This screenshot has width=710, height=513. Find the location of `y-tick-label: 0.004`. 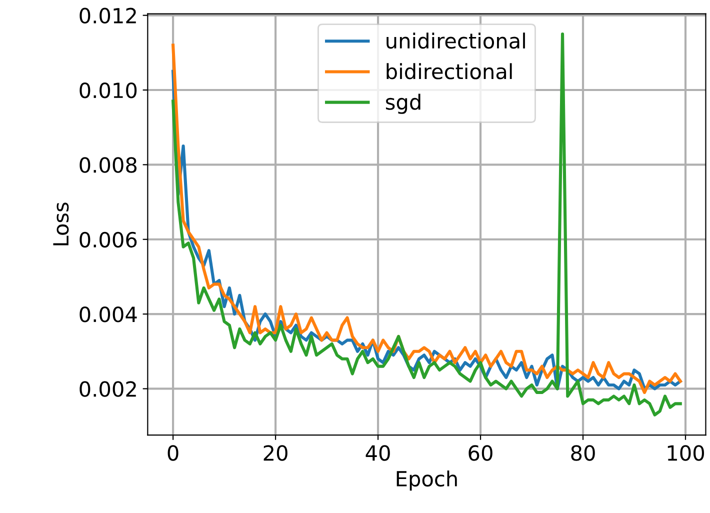

y-tick-label: 0.004 is located at coordinates (108, 314).